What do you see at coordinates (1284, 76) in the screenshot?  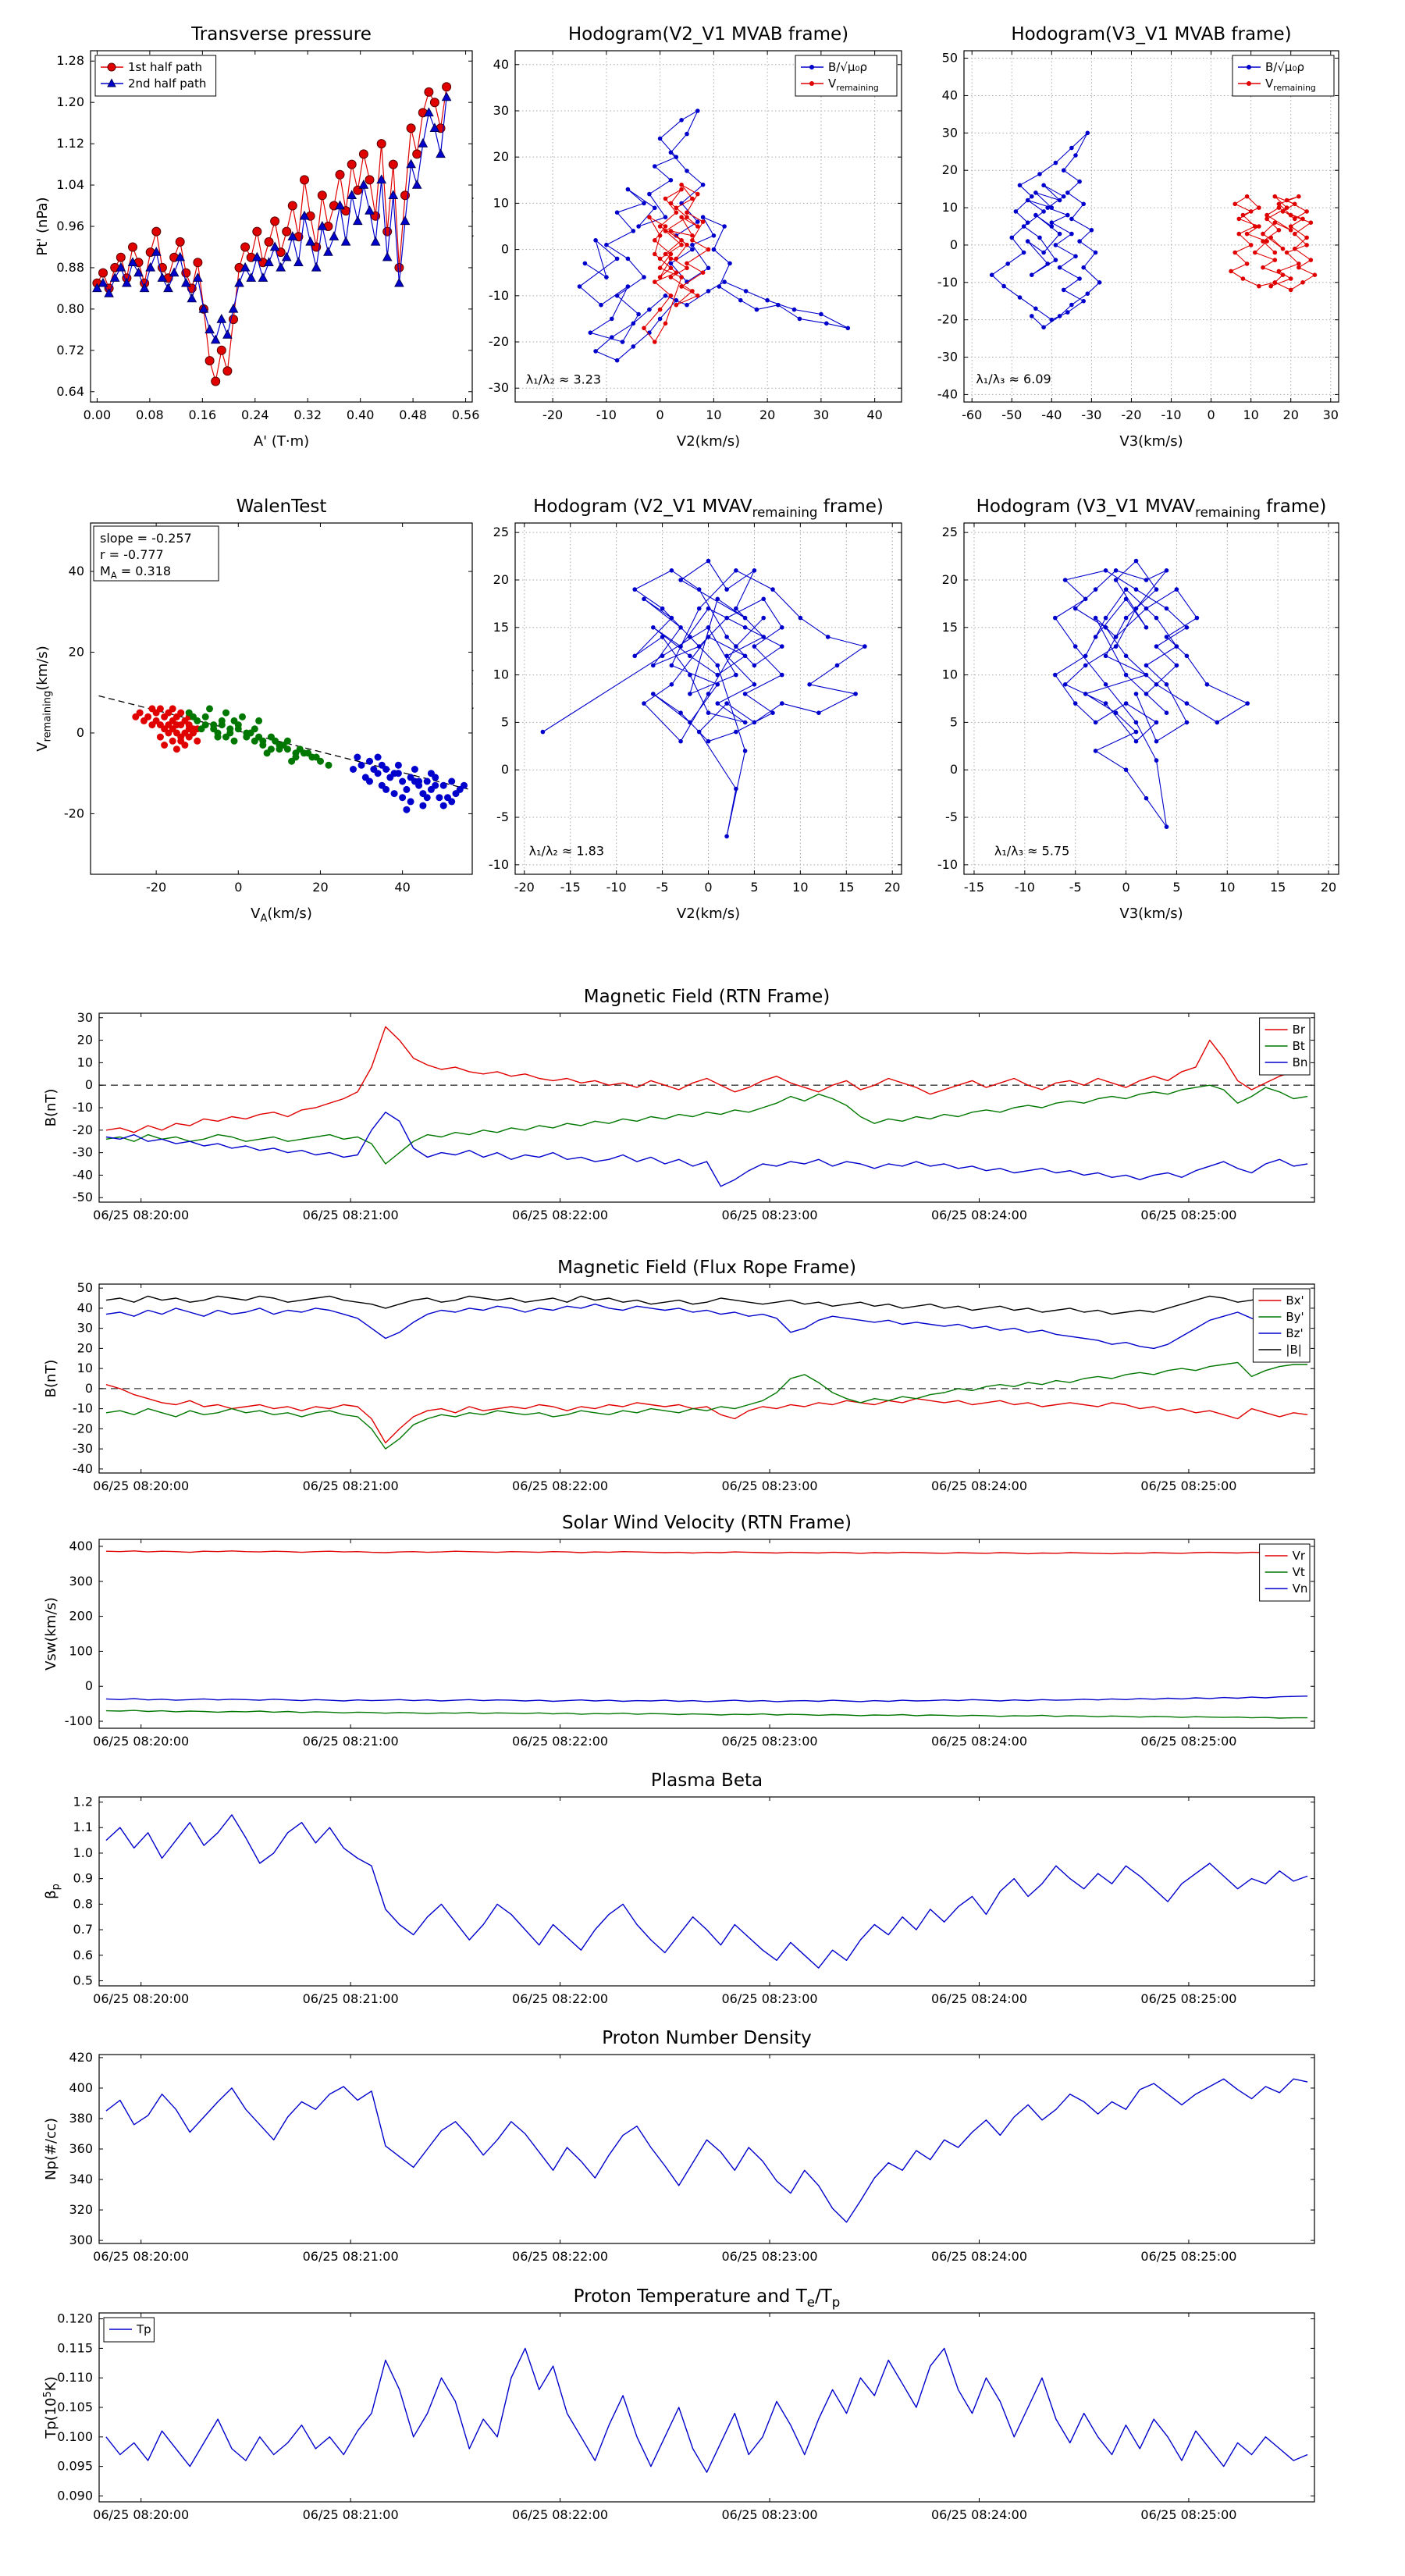 I see `hod-v3-mvab-legend` at bounding box center [1284, 76].